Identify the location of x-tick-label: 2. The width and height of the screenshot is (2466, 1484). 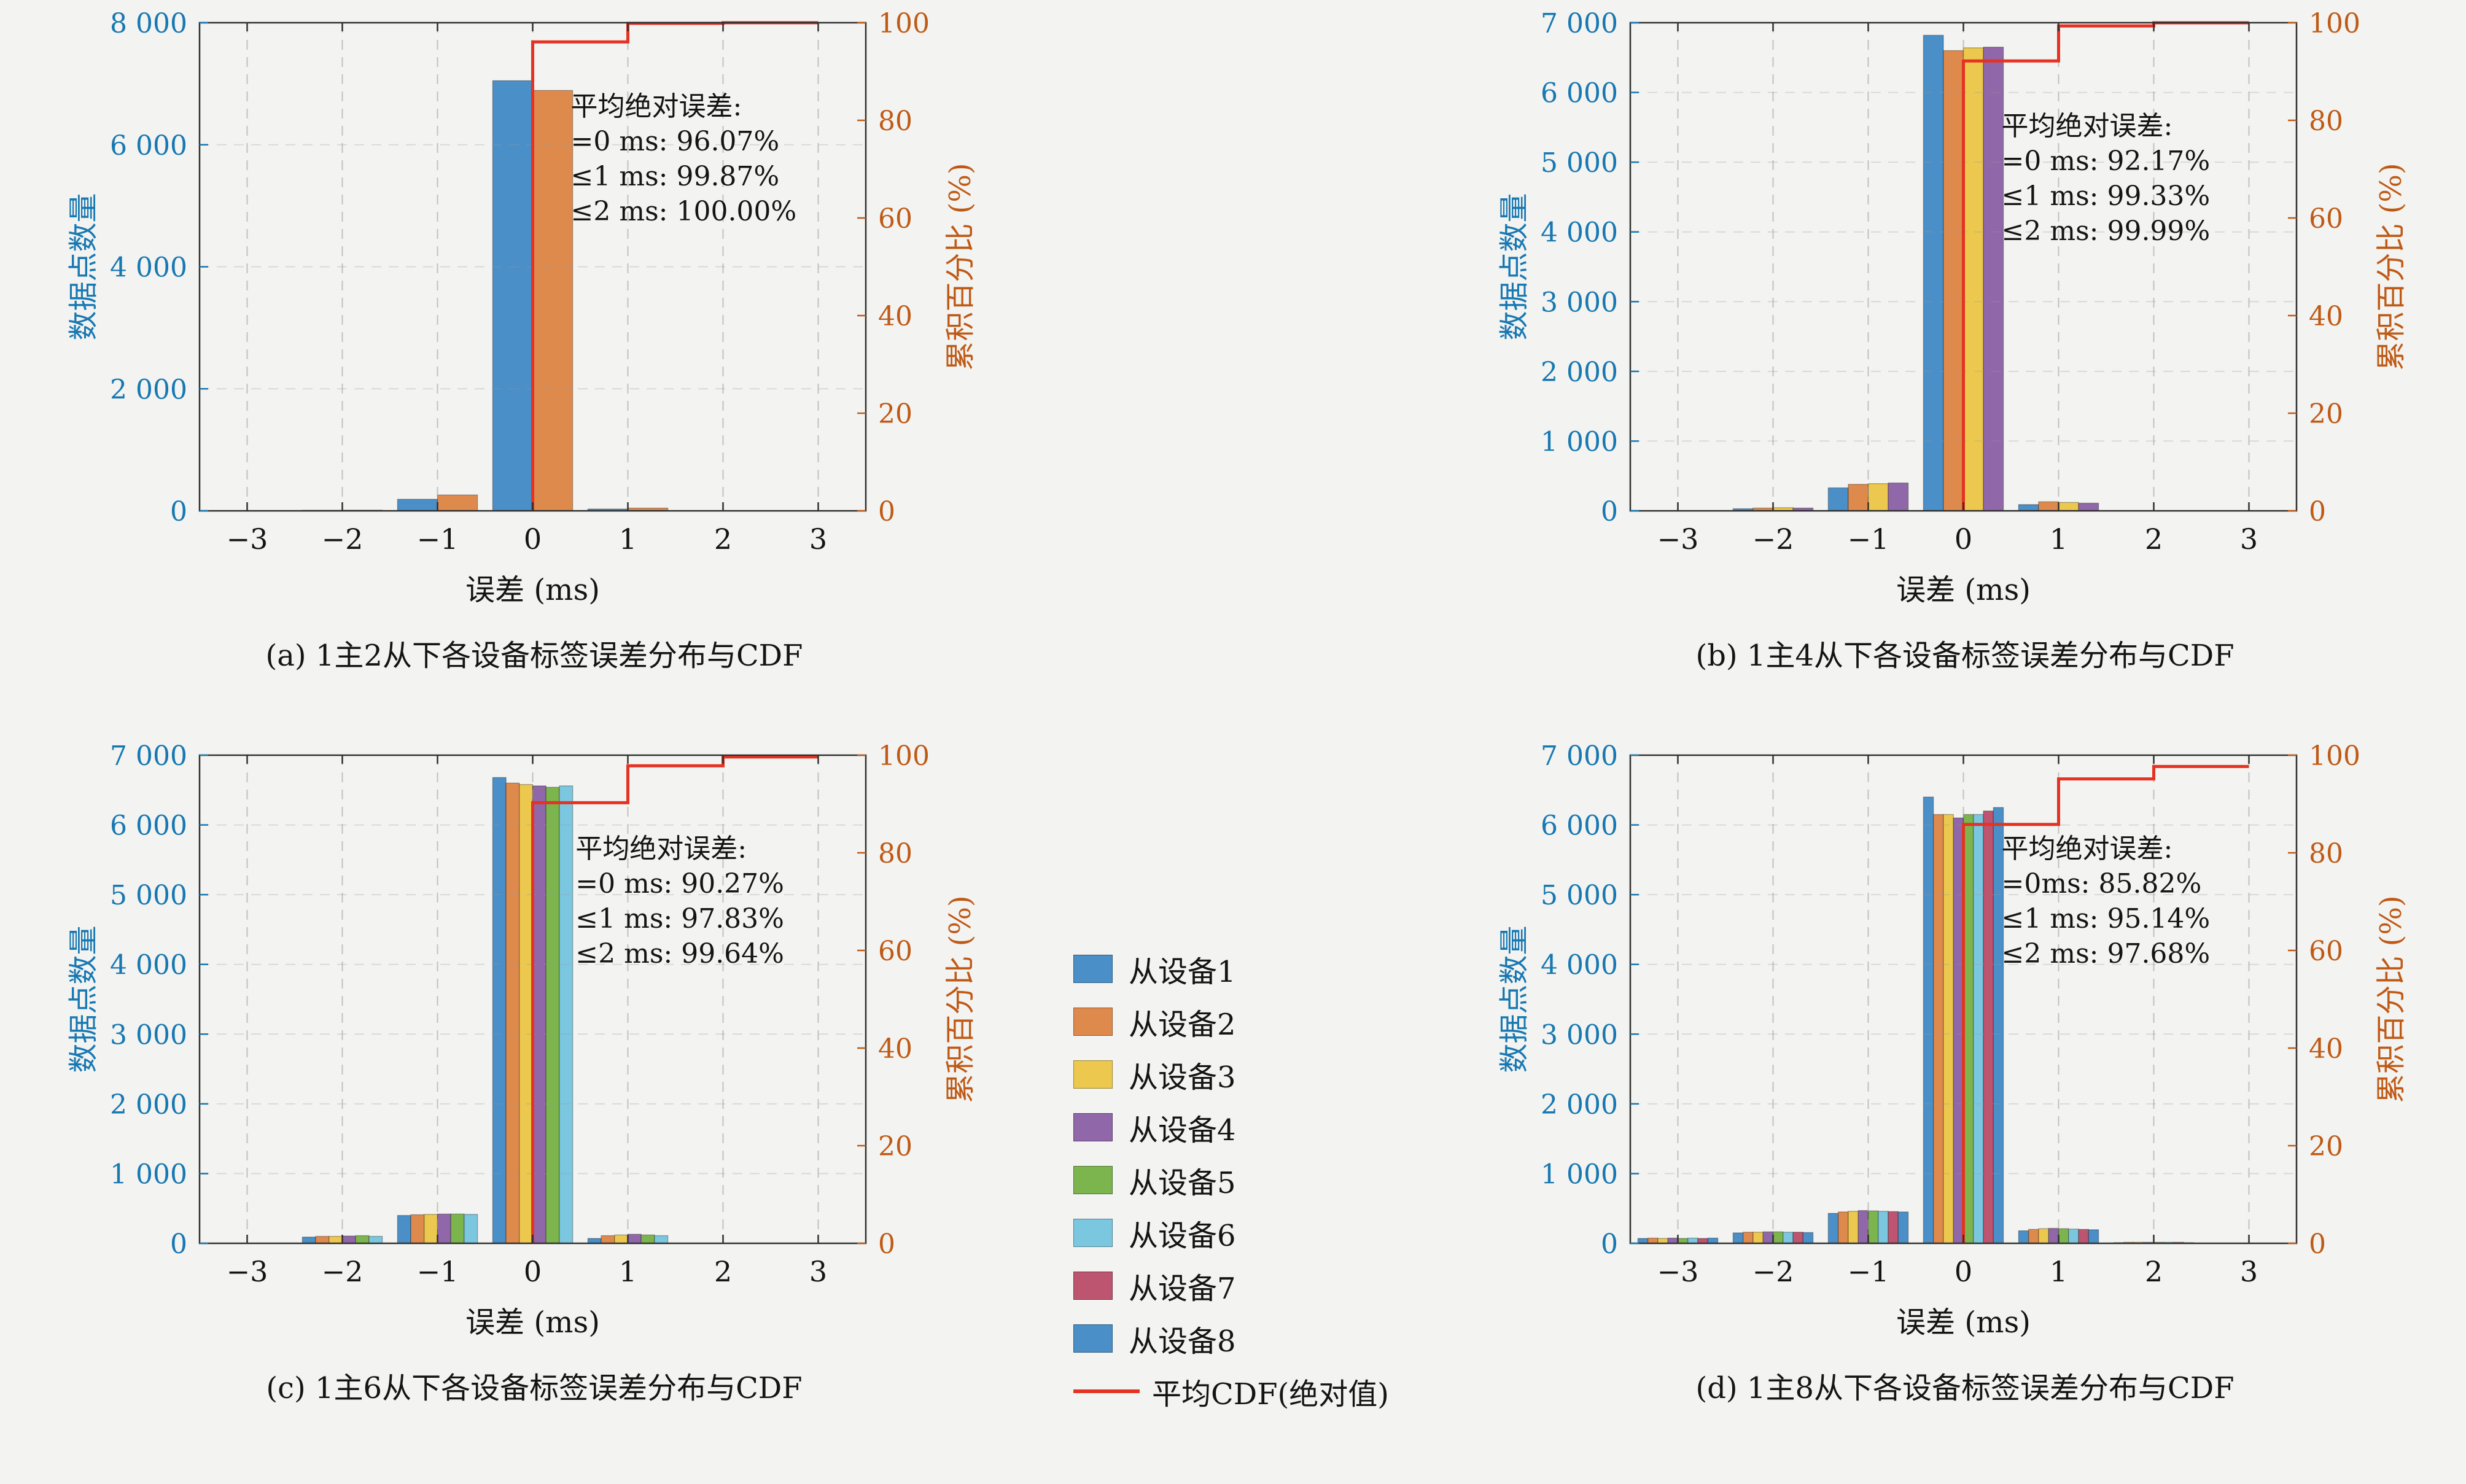
(2154, 1272).